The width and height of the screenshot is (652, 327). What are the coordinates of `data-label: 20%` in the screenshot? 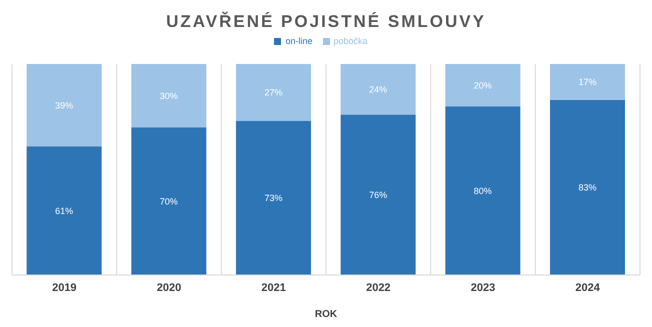 It's located at (483, 85).